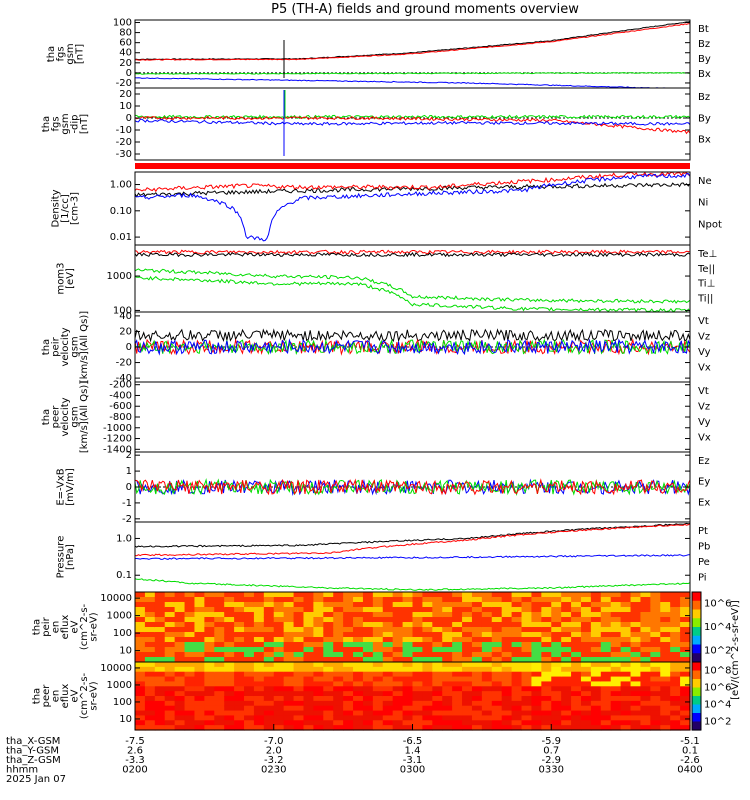 The width and height of the screenshot is (750, 800). What do you see at coordinates (129, 455) in the screenshot?
I see `y-tick-label: 2` at bounding box center [129, 455].